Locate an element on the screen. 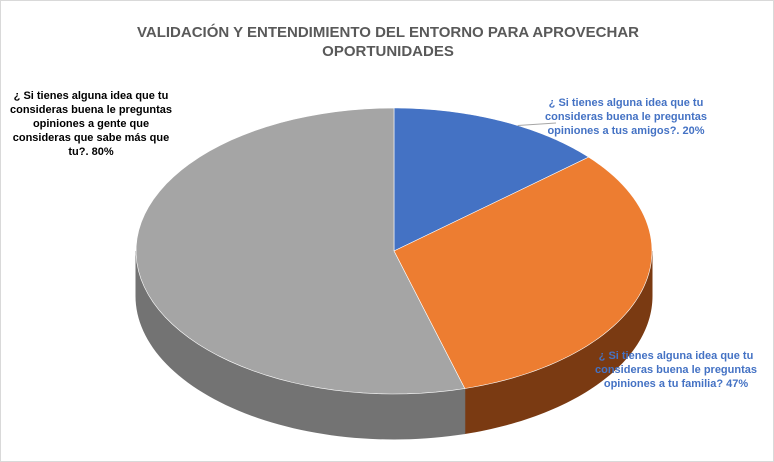  leader-line is located at coordinates (537, 124).